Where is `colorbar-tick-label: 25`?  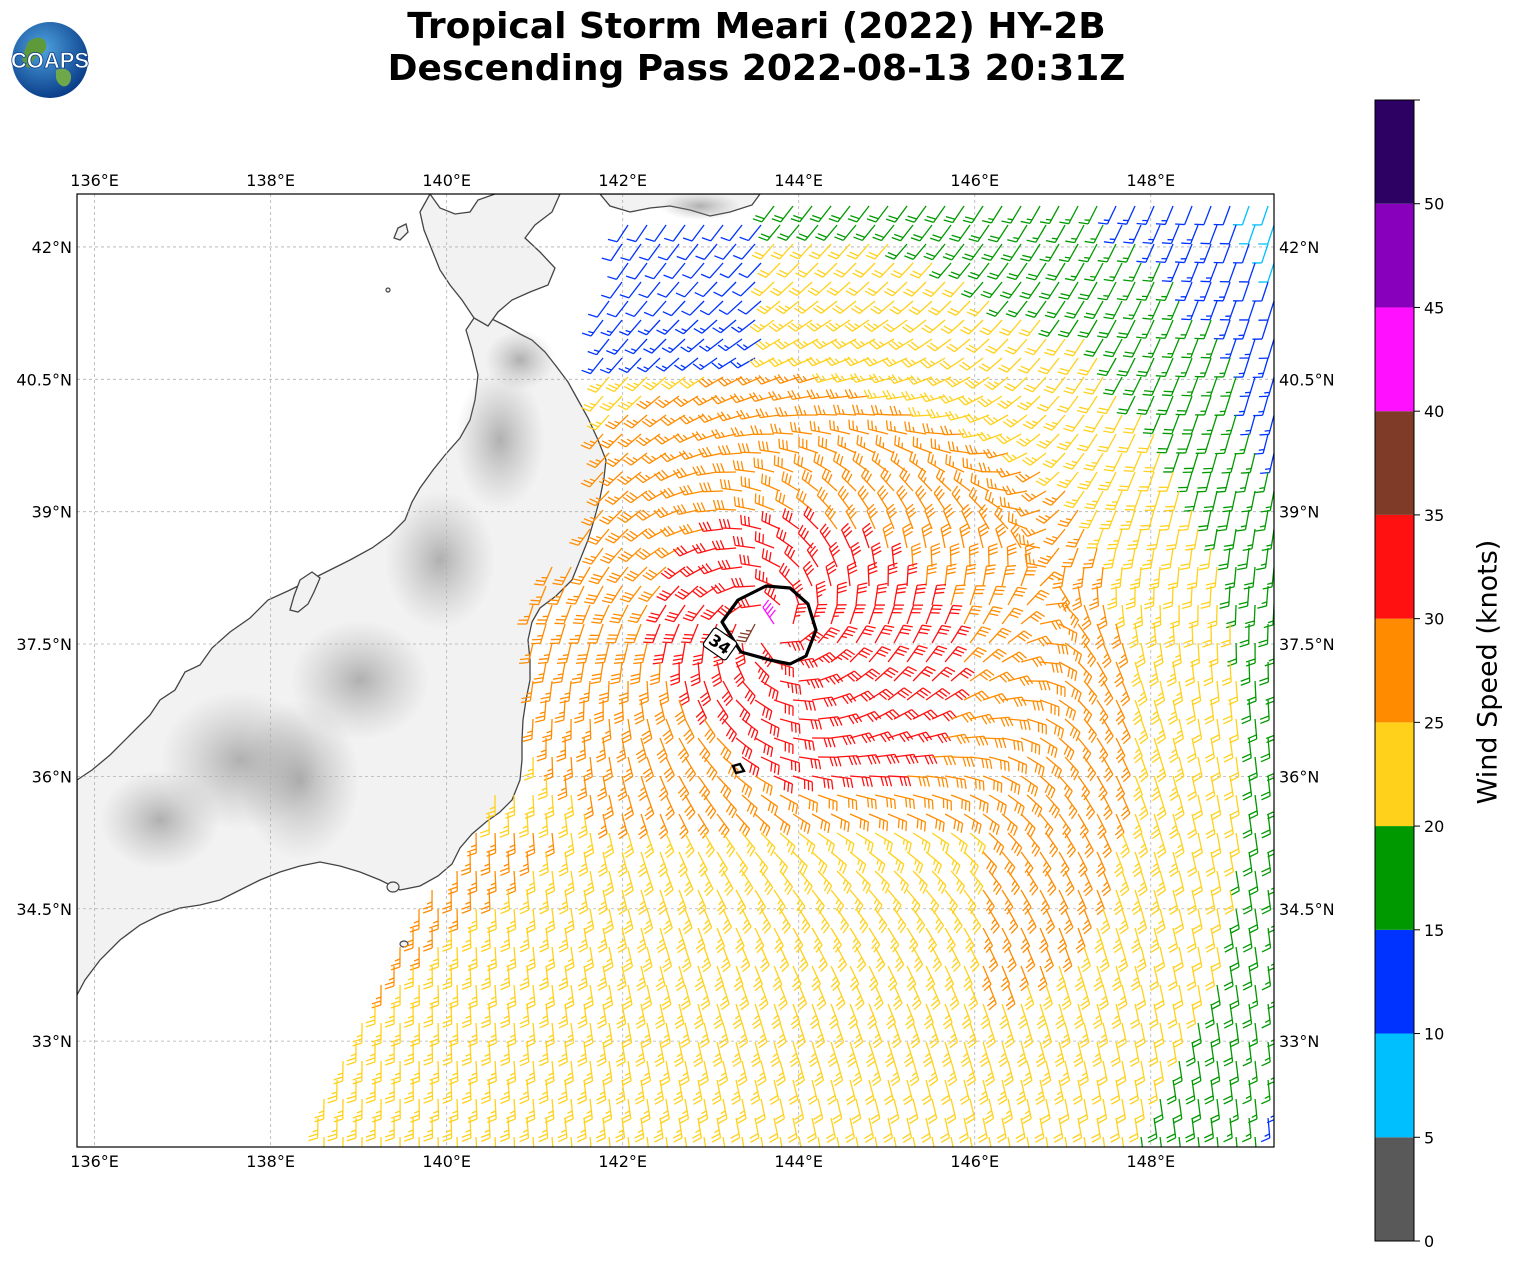
colorbar-tick-label: 25 is located at coordinates (1434, 722).